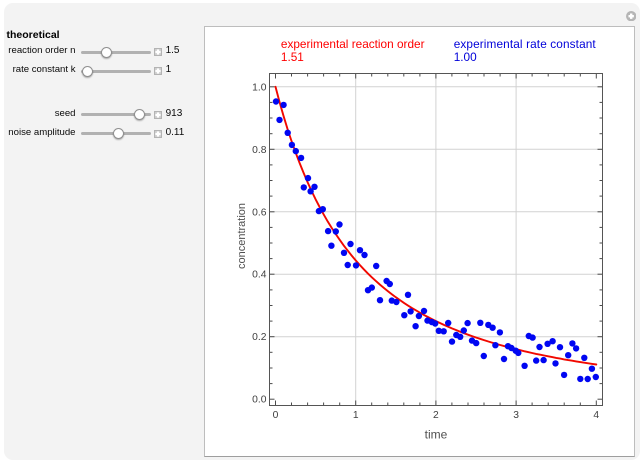  Describe the element at coordinates (259, 150) in the screenshot. I see `svg-text: 0.8` at that location.